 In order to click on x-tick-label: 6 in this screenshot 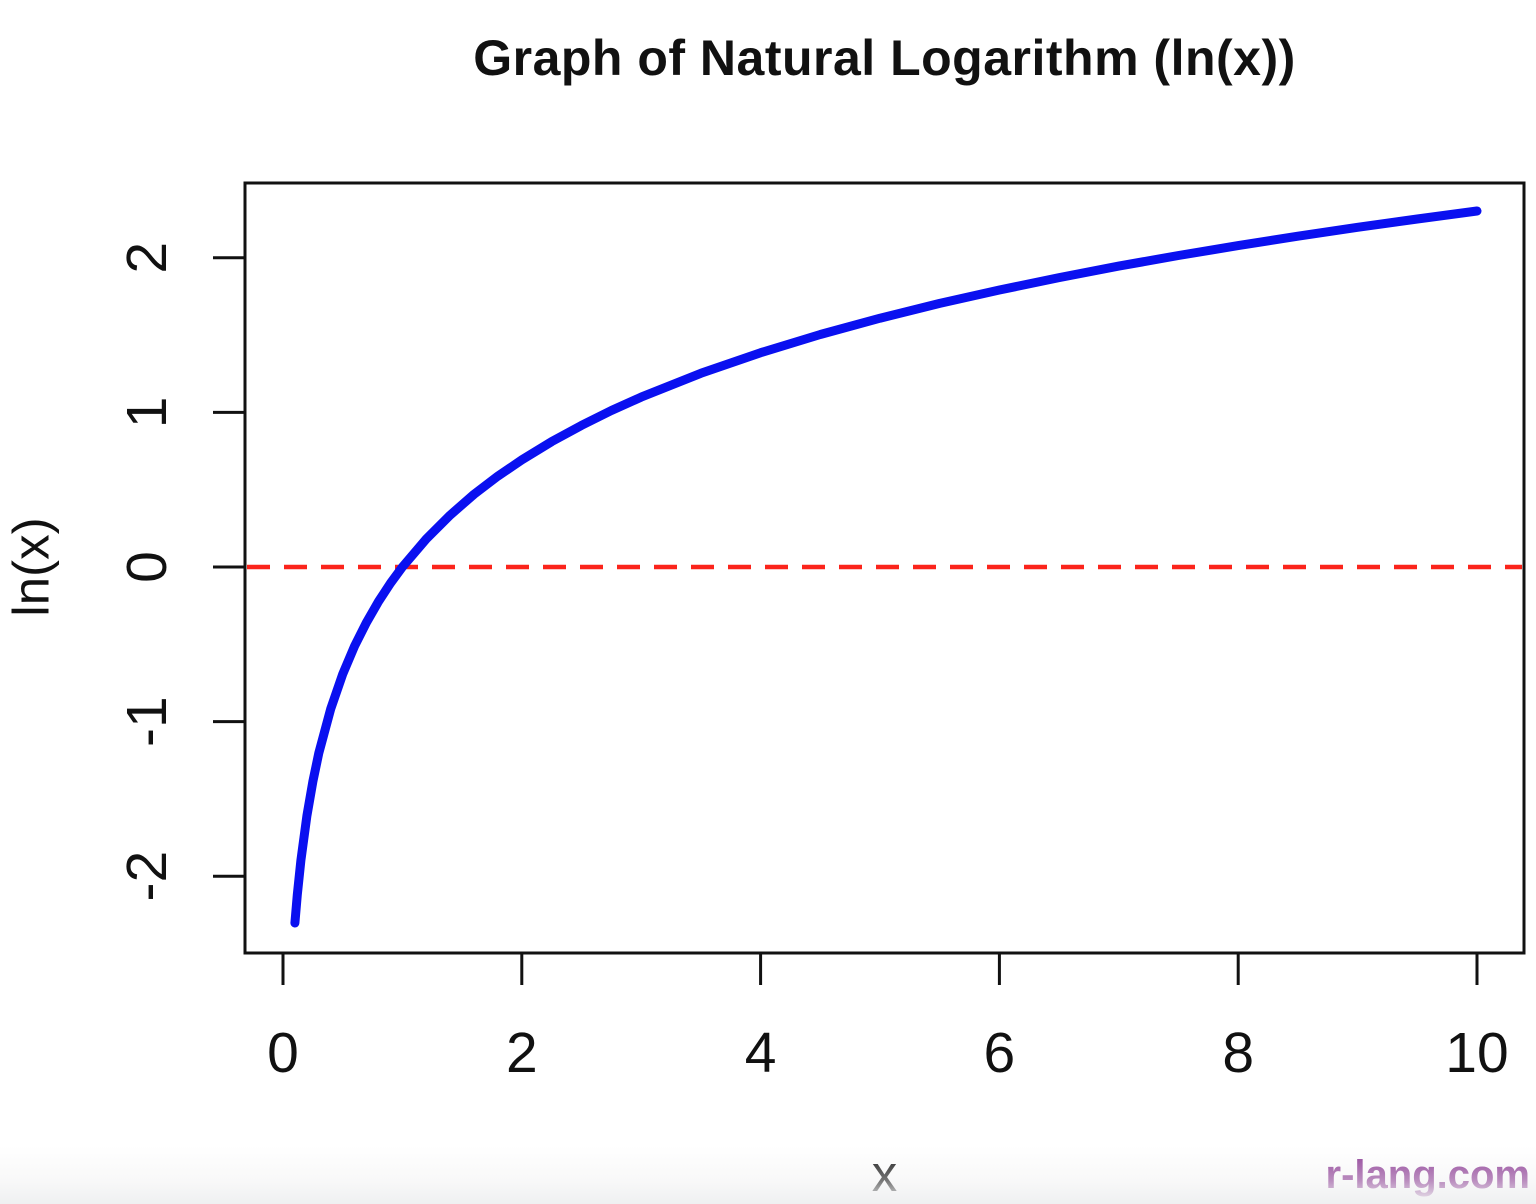, I will do `click(1000, 1053)`.